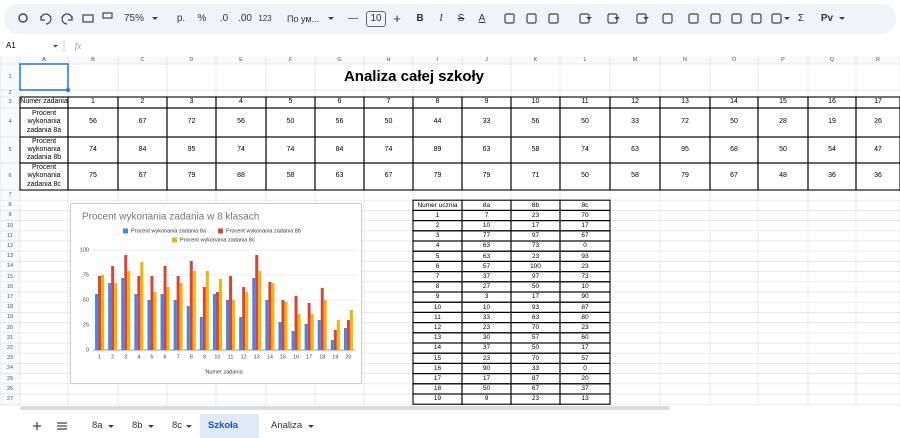  I want to click on sheet-tab: 8c, so click(177, 425).